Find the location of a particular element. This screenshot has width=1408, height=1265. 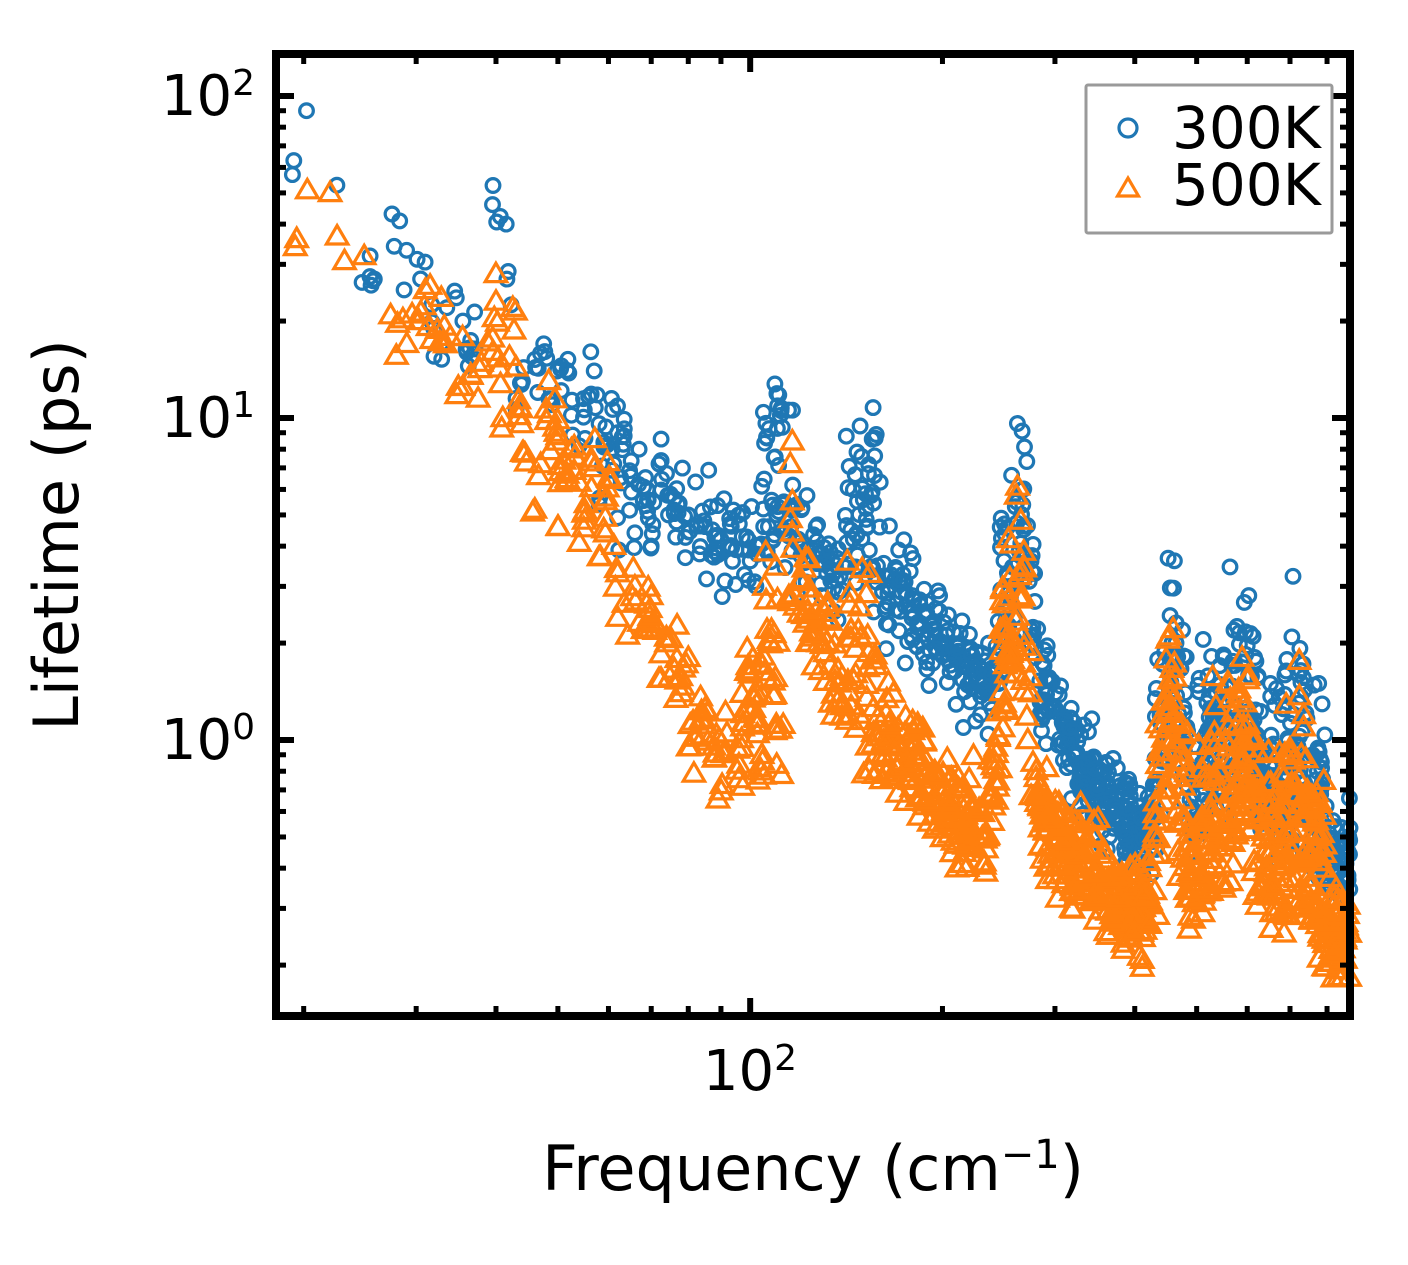

x-axis-label-superscript: −1 is located at coordinates (1030, 1155).